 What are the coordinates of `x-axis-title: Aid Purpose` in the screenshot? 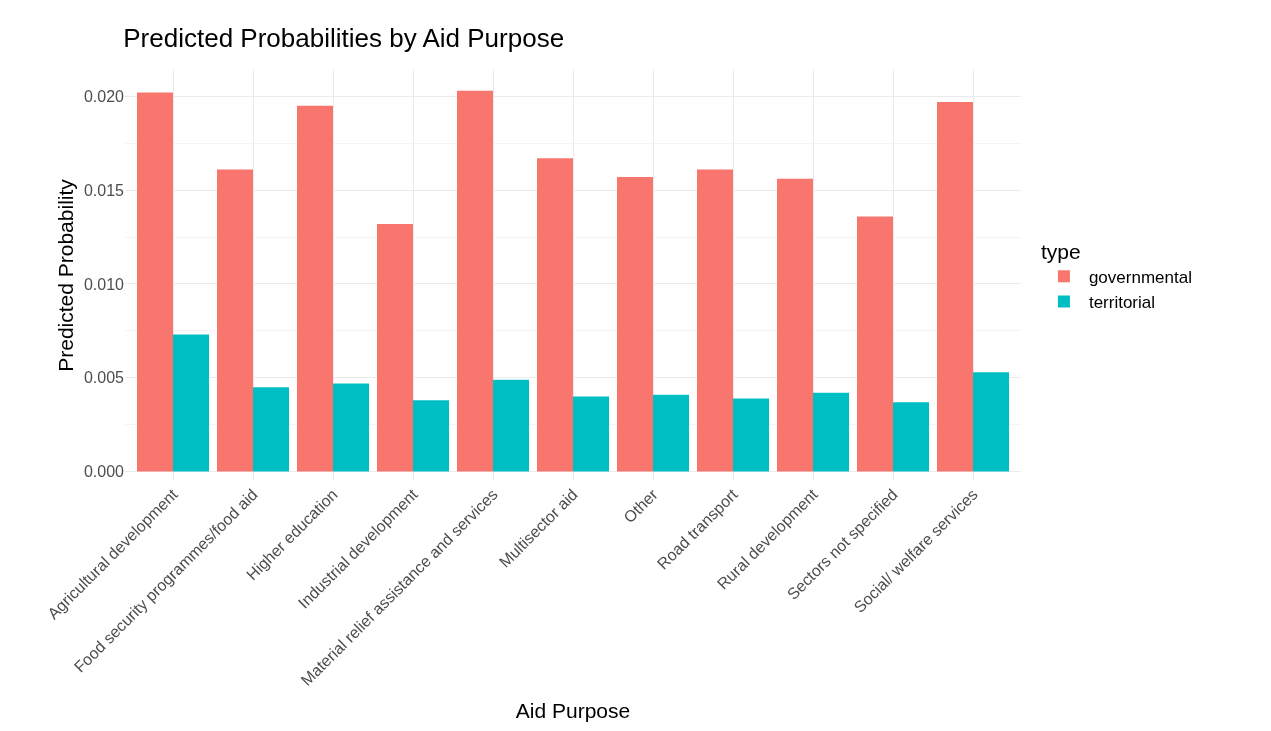 It's located at (573, 711).